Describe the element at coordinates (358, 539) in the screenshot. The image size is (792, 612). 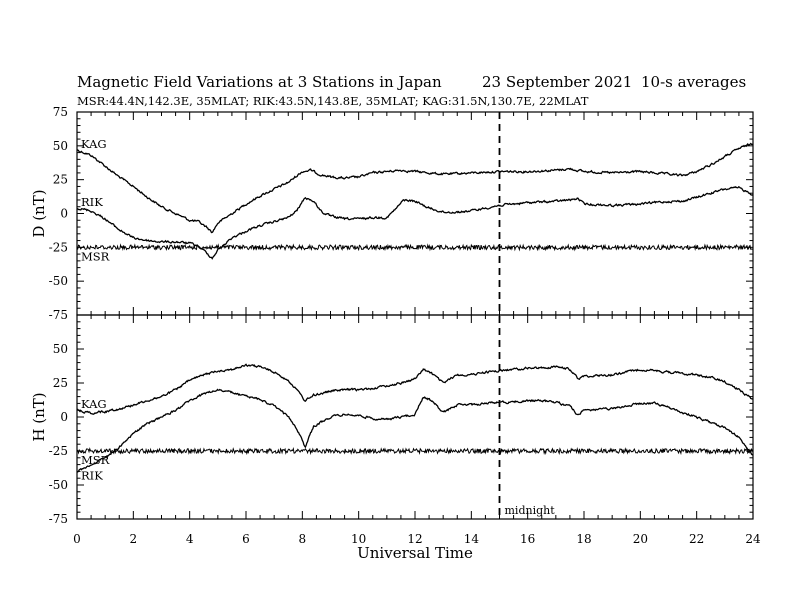
I see `x-tick-label: 10` at that location.